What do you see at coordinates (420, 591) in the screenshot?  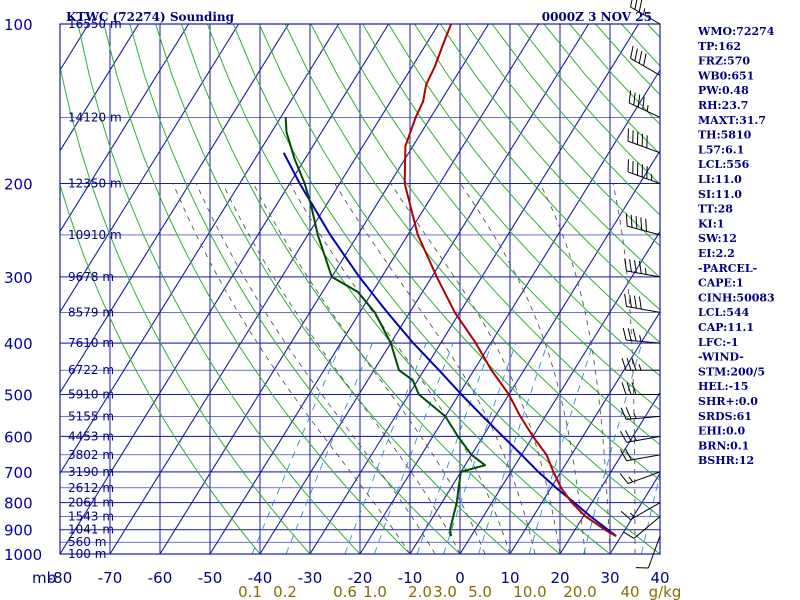 I see `mixing-ratio-label: 2.0` at bounding box center [420, 591].